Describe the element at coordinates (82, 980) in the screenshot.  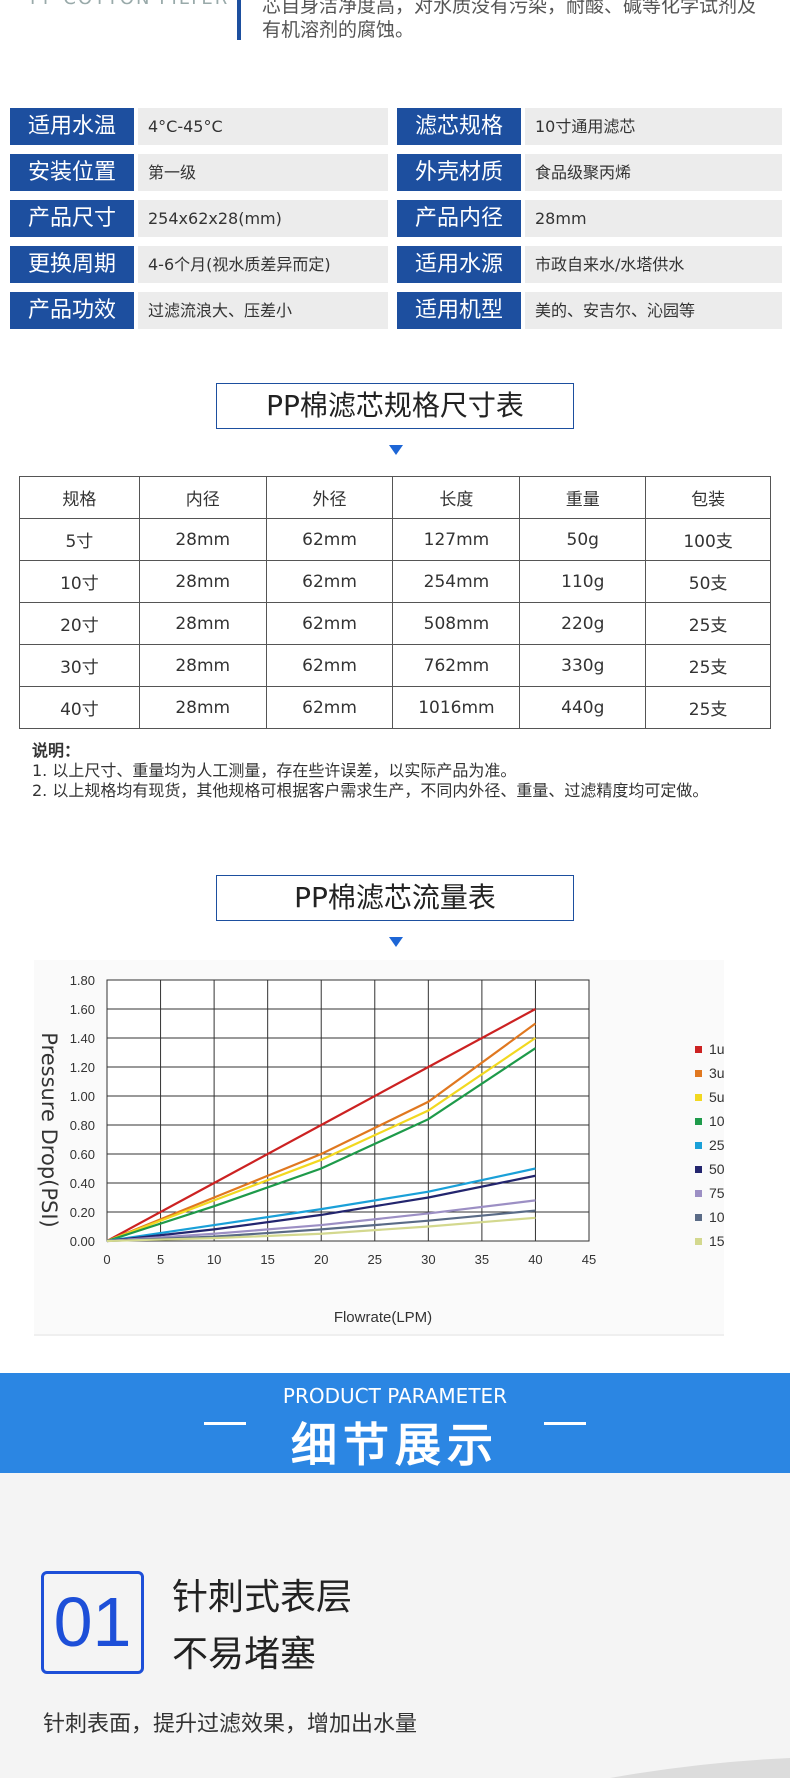
I see `y-tick-label: 1.80` at that location.